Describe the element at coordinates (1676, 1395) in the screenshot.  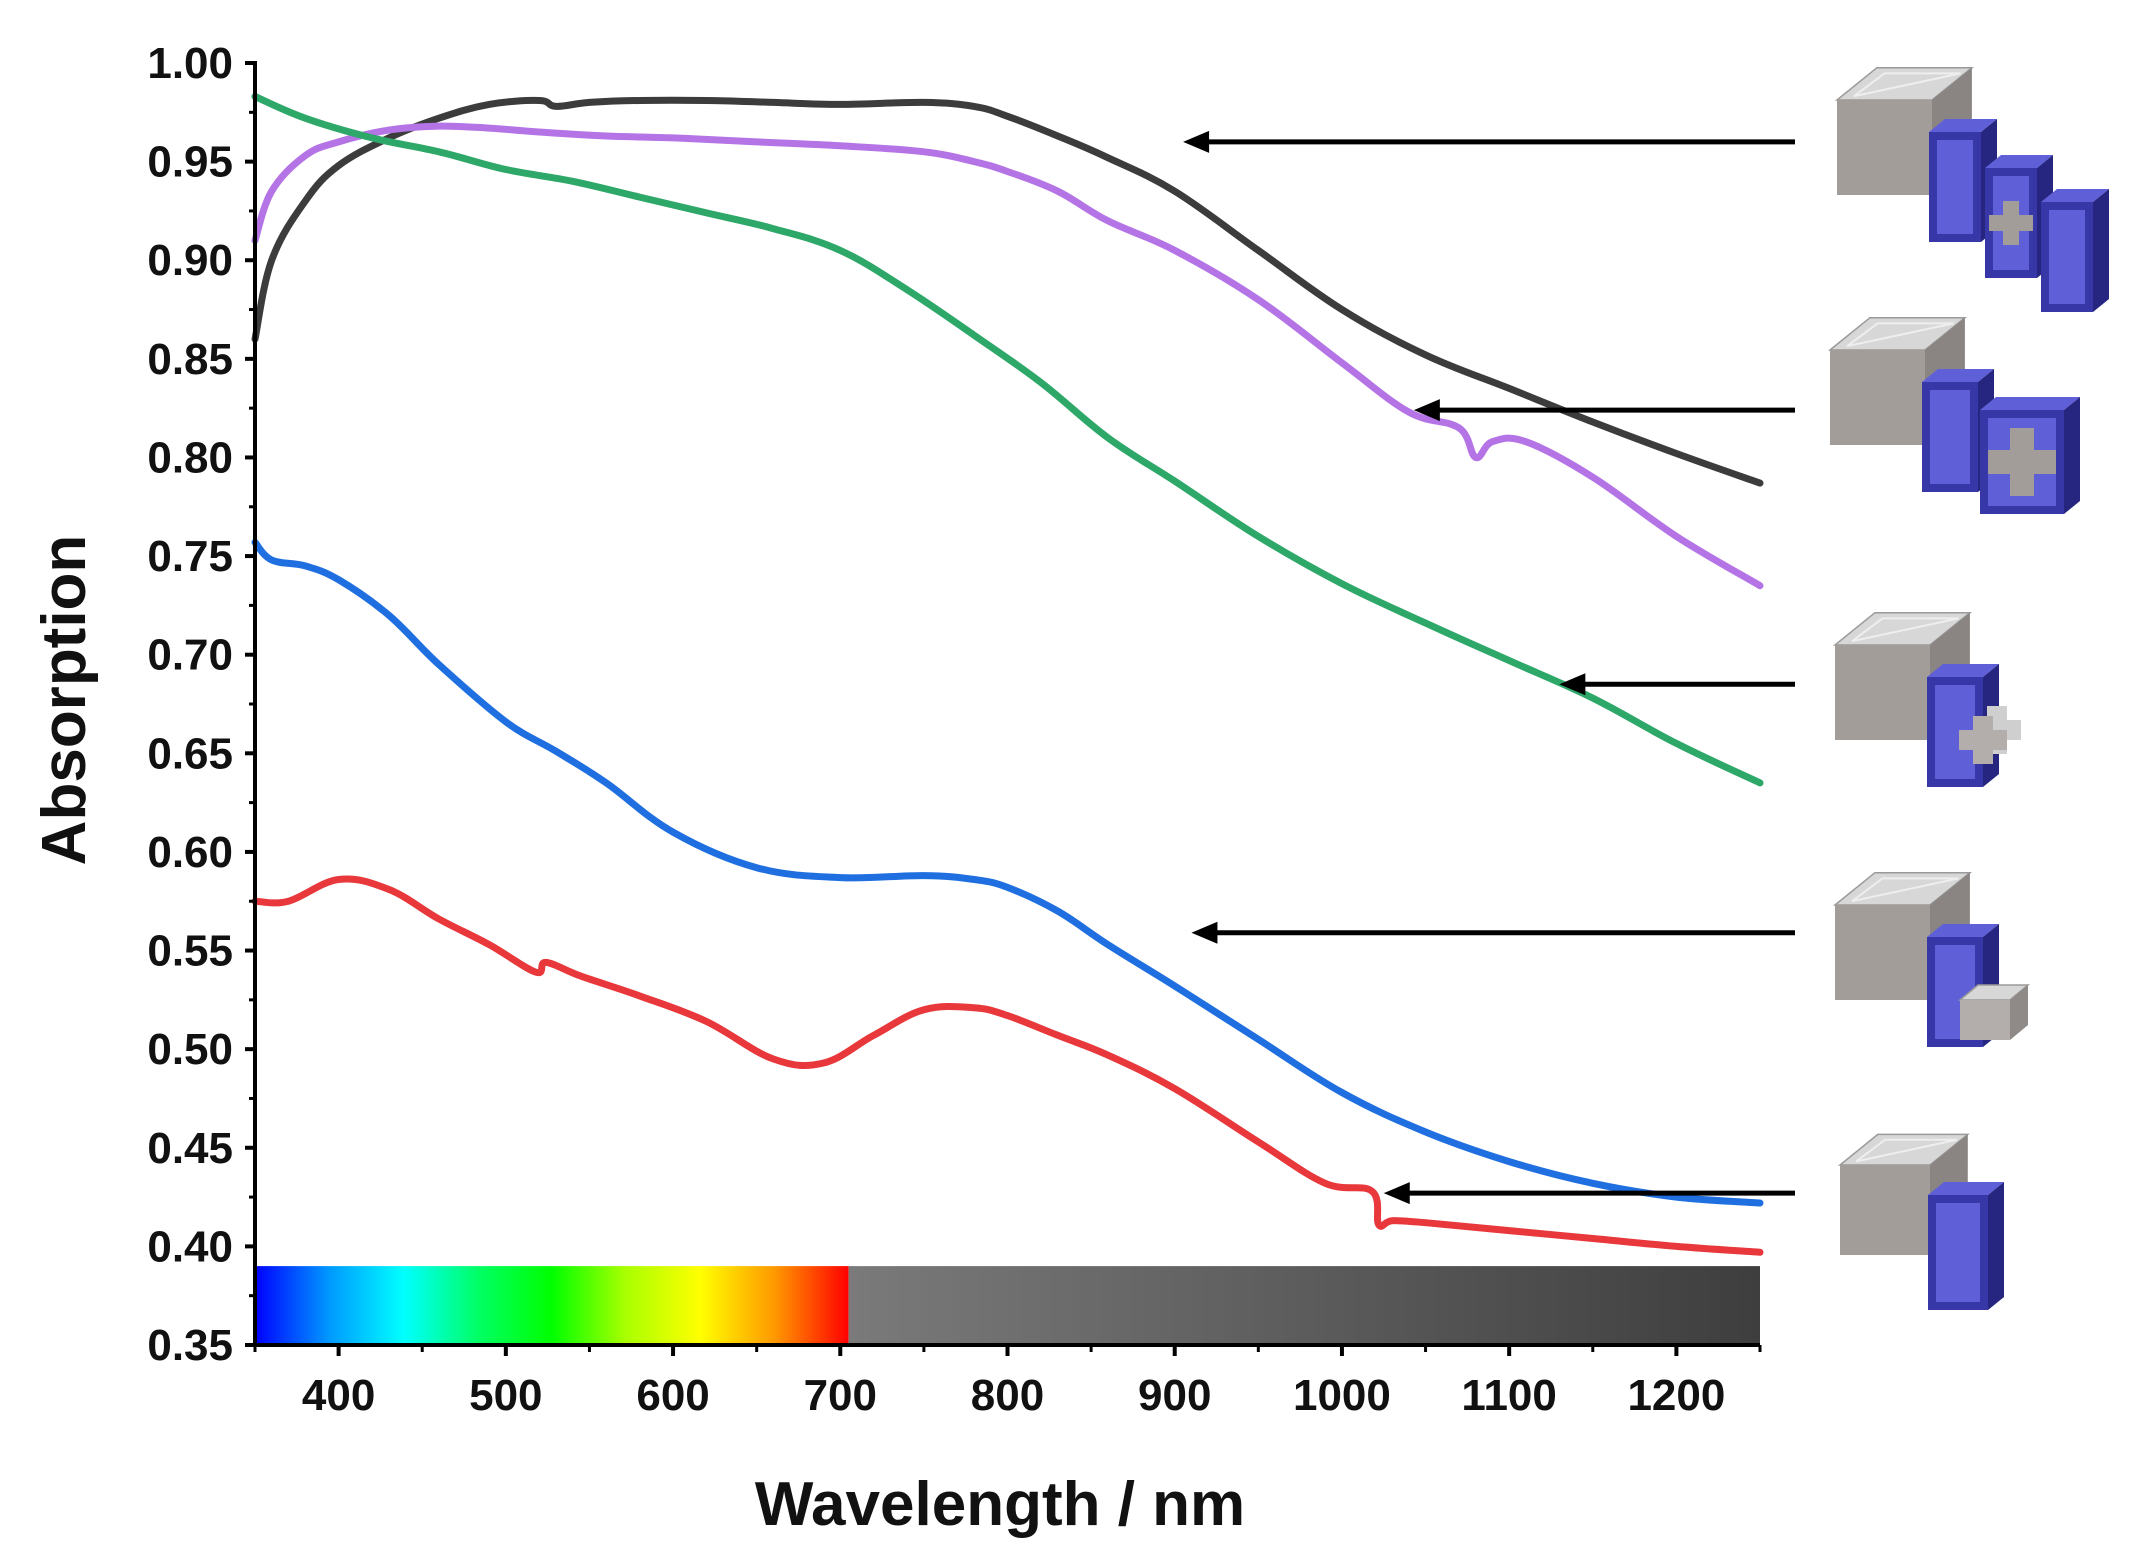
I see `x-tick-label: 1200` at that location.